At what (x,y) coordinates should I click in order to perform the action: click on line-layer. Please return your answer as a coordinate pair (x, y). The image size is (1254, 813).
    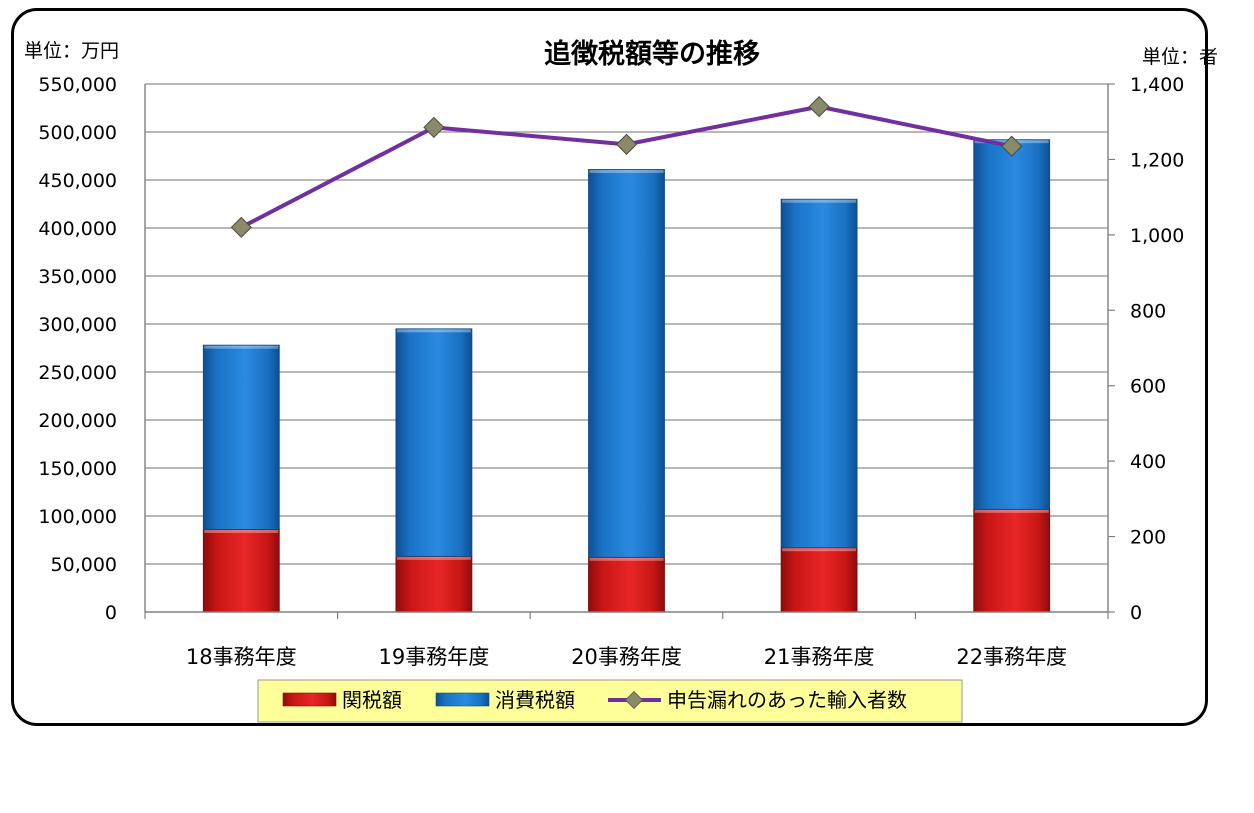
    Looking at the image, I should click on (626, 167).